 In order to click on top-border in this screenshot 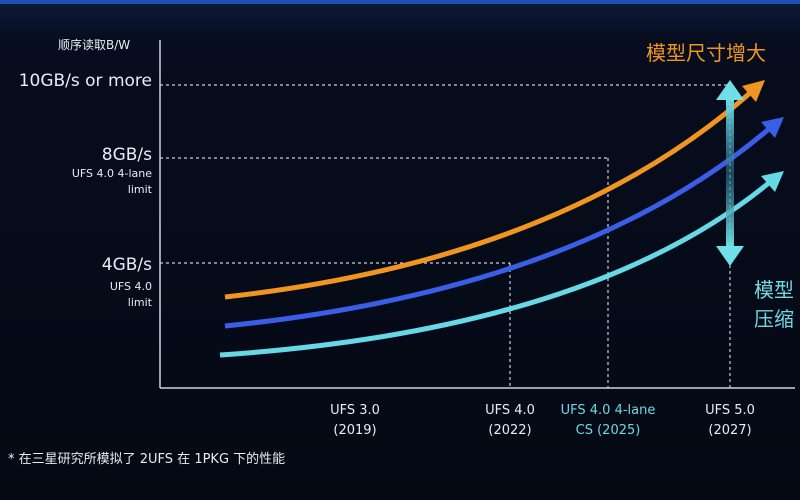, I will do `click(400, 2)`.